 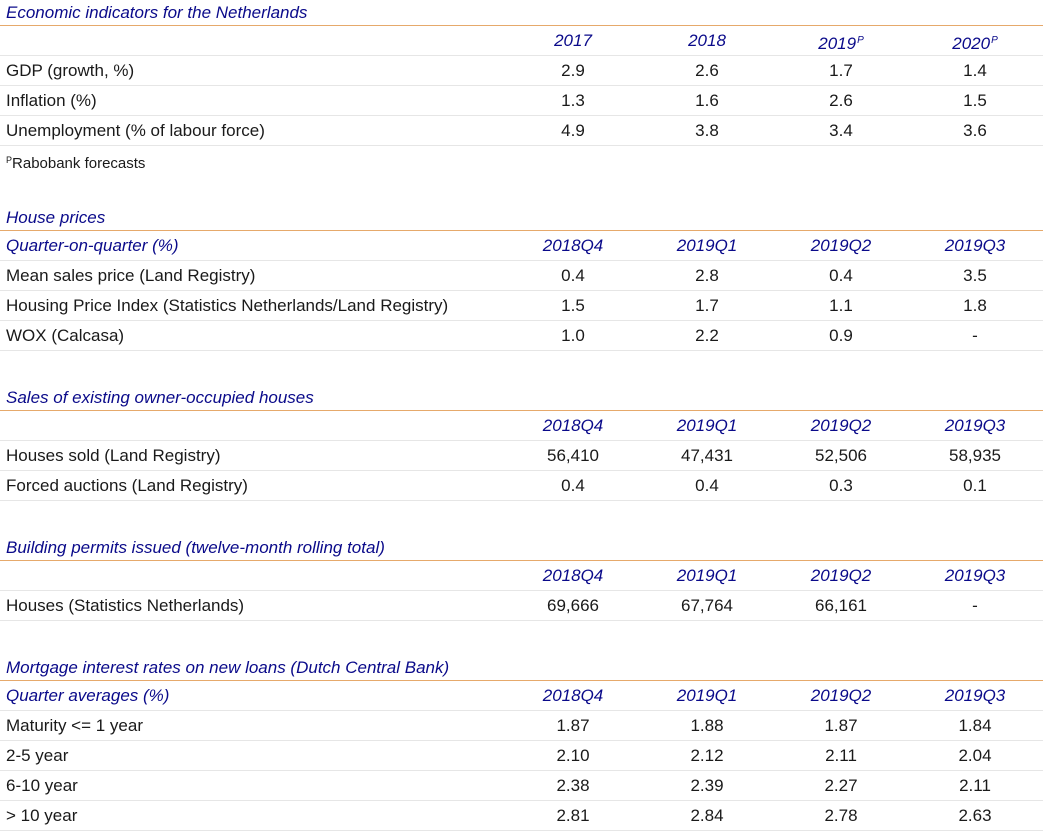 What do you see at coordinates (975, 785) in the screenshot?
I see `table-cell: 2.11` at bounding box center [975, 785].